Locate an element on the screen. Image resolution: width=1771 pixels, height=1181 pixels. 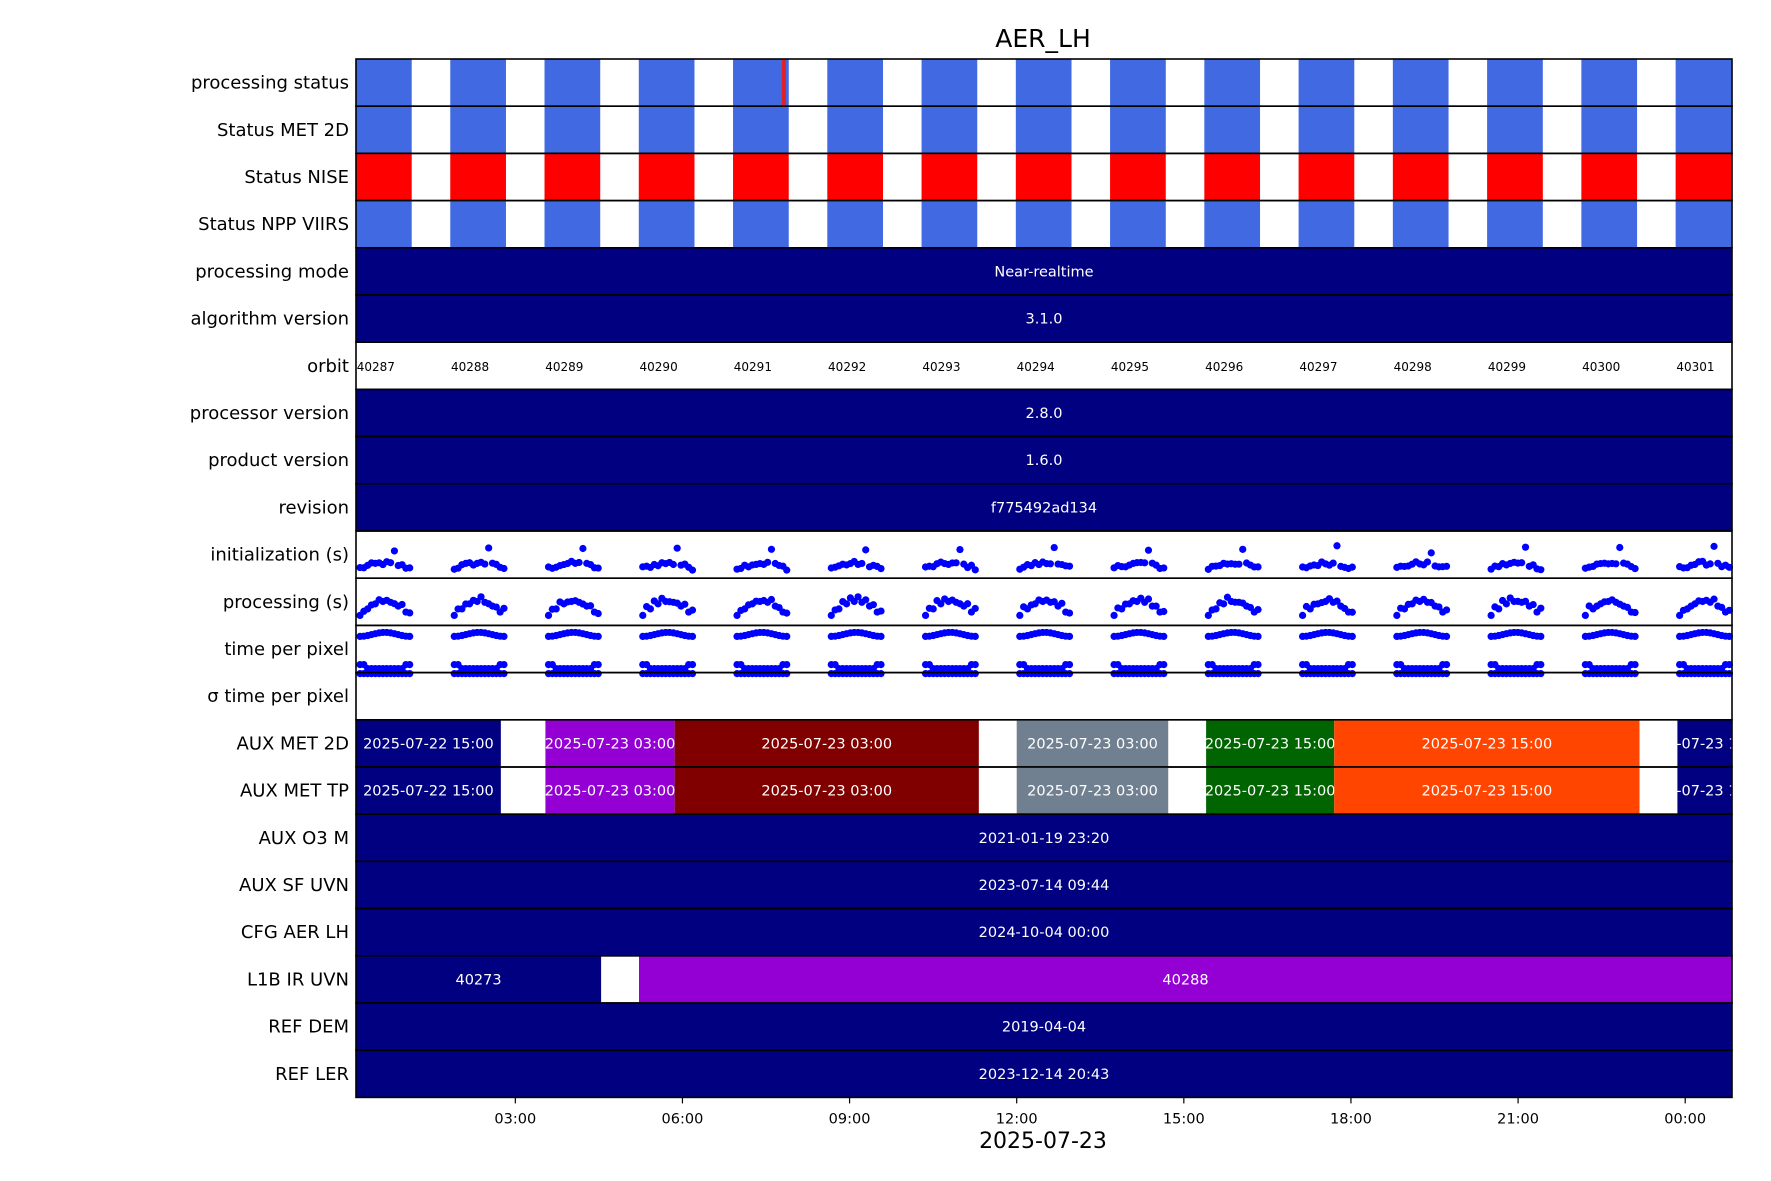
x-tick-label: 09:00 is located at coordinates (850, 1119).